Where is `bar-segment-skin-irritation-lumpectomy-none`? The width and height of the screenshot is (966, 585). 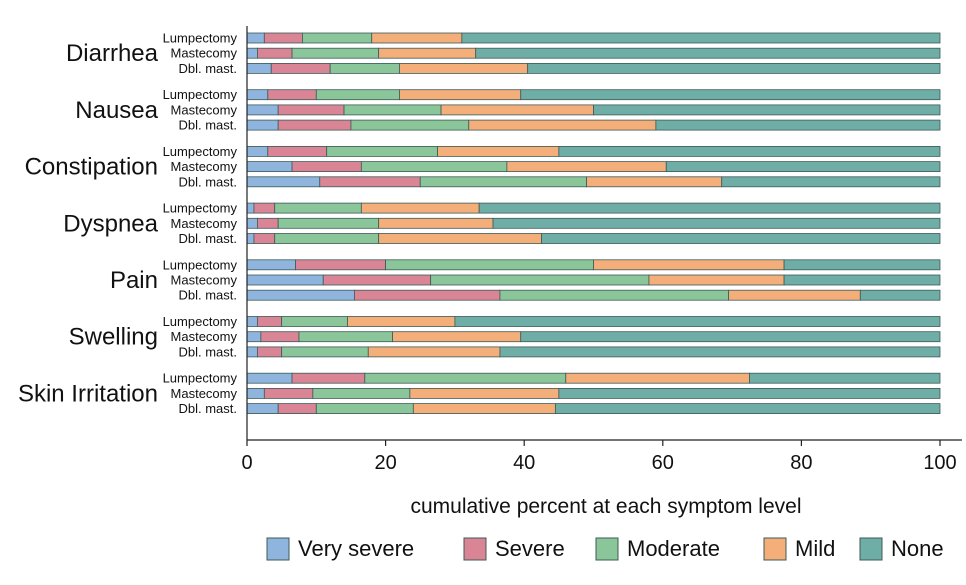 bar-segment-skin-irritation-lumpectomy-none is located at coordinates (845, 378).